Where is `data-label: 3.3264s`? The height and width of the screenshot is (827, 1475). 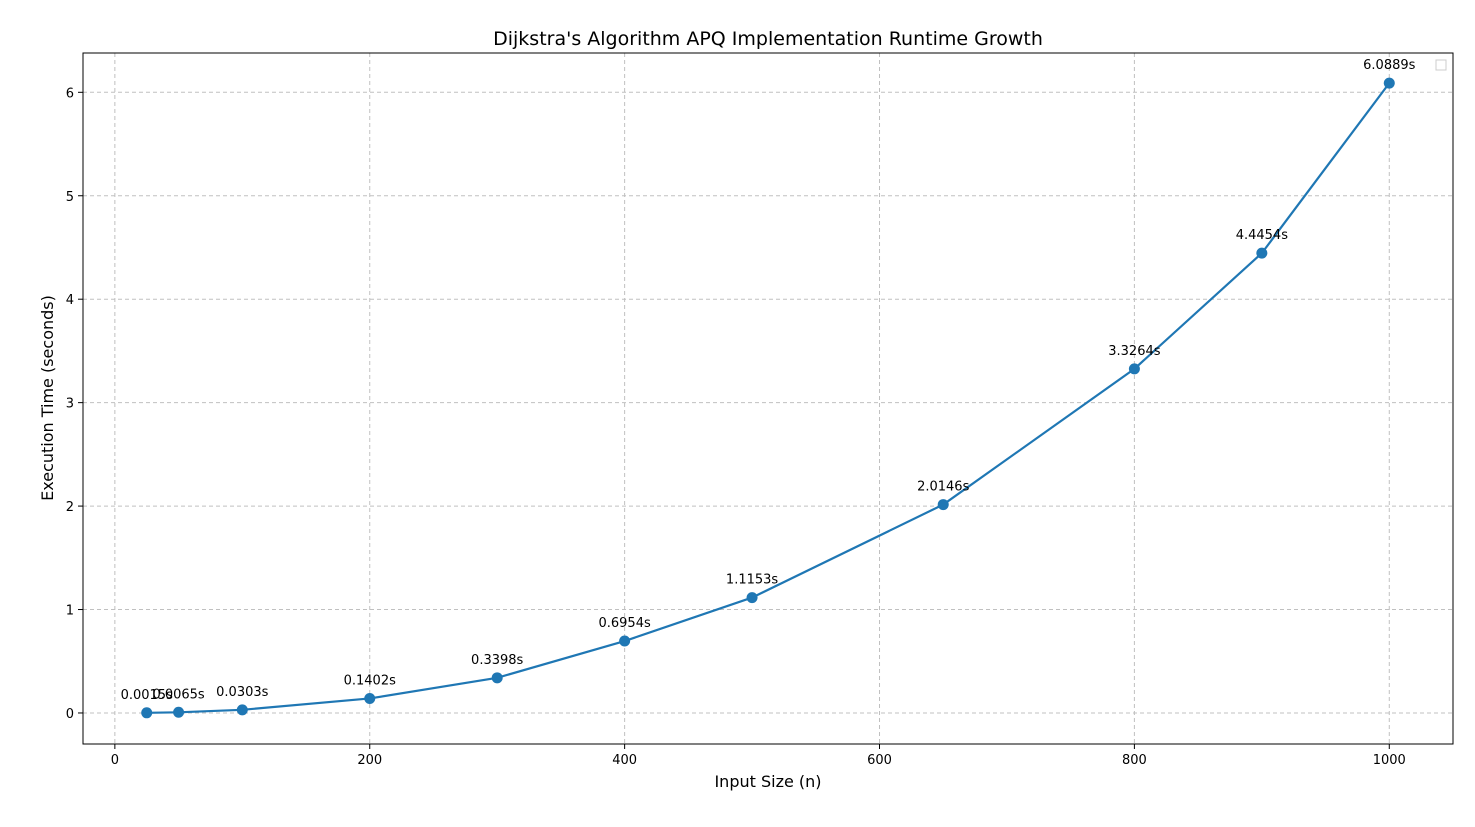
data-label: 3.3264s is located at coordinates (1134, 351).